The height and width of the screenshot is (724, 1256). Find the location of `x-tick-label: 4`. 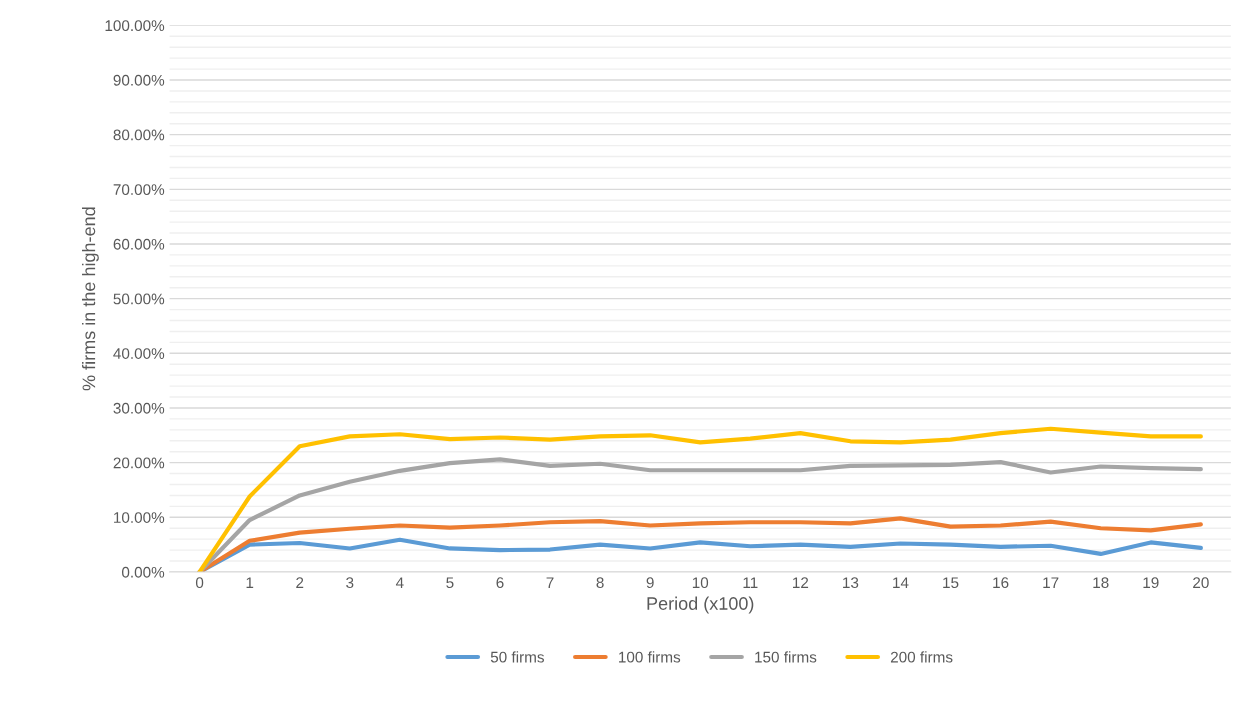

x-tick-label: 4 is located at coordinates (399, 582).